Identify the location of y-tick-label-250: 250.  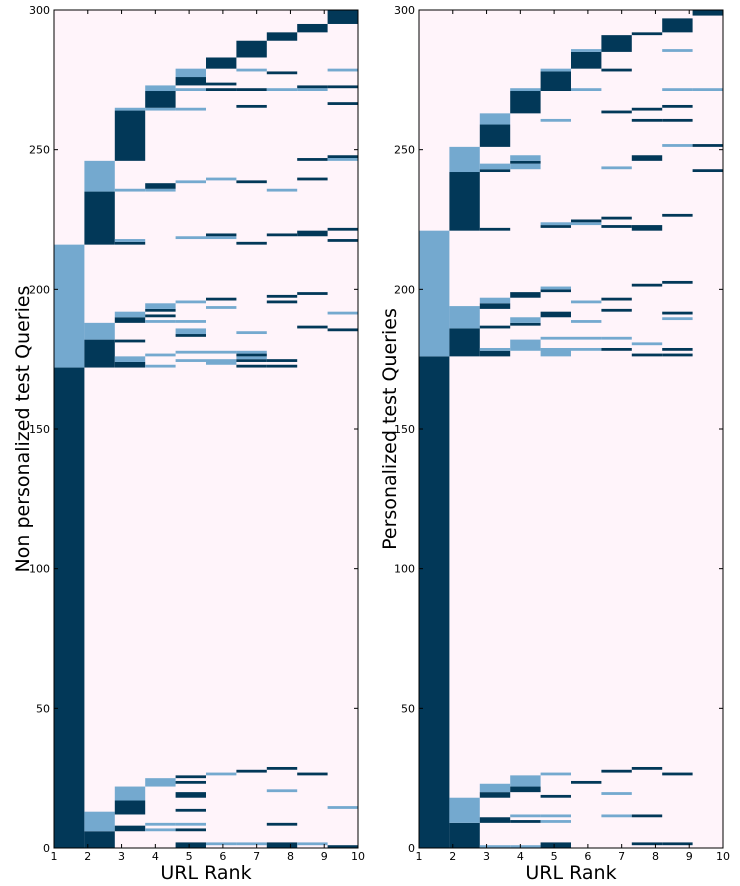
(404, 150).